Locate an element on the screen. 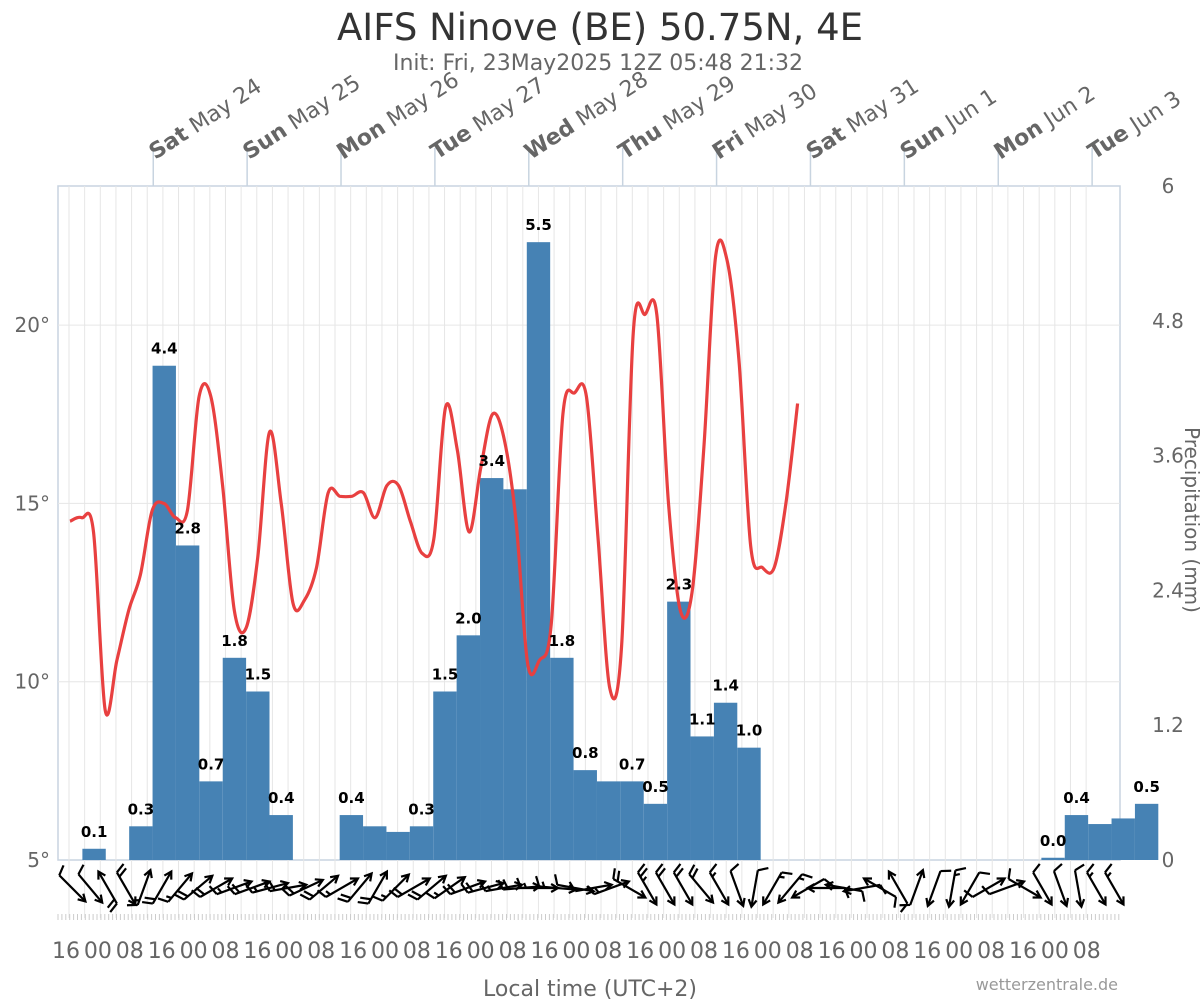 This screenshot has height=1000, width=1200. y-left-tick-label: 5° is located at coordinates (38, 860).